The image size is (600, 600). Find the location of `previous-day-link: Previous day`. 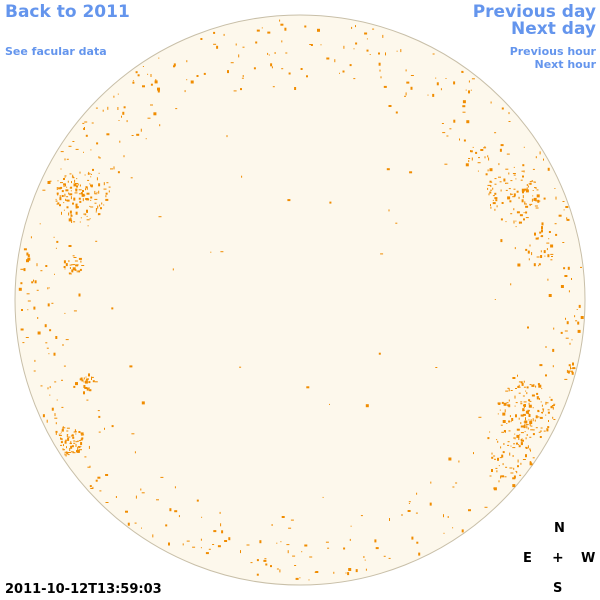

previous-day-link: Previous day is located at coordinates (534, 12).